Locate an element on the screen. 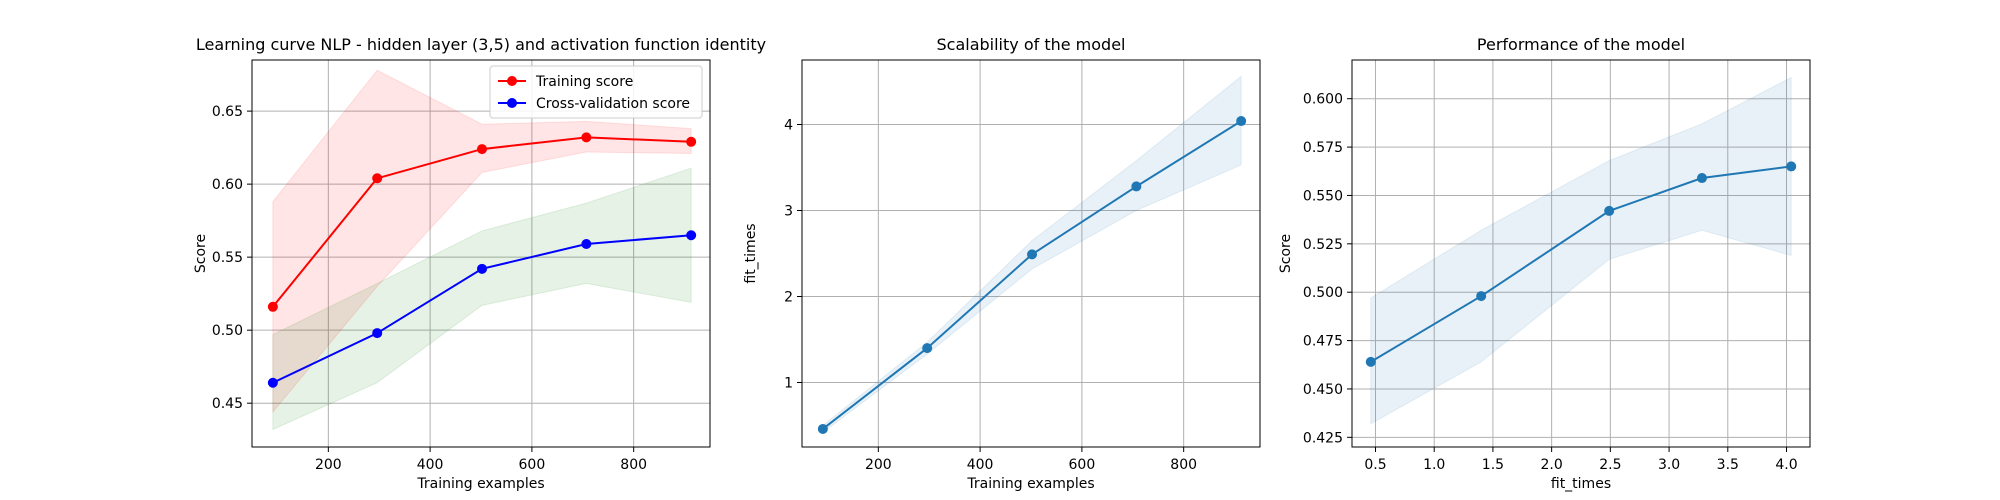  x-axis-label: fit_times is located at coordinates (1581, 484).